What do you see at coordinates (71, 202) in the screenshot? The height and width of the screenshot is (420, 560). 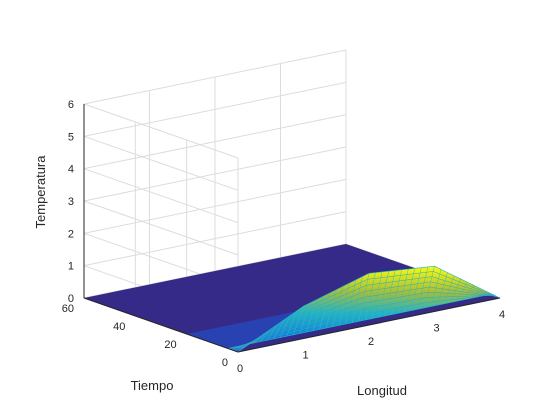 I see `z-tick-label: 3` at bounding box center [71, 202].